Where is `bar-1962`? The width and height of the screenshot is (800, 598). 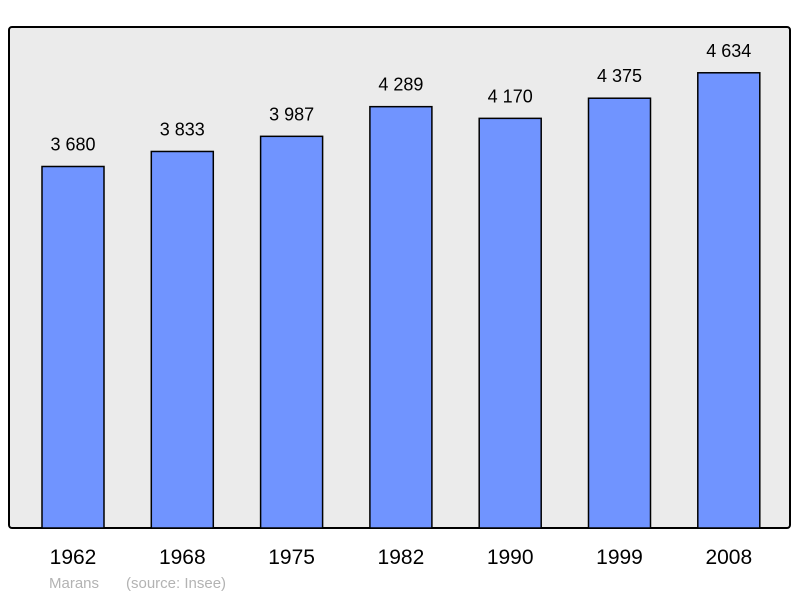 bar-1962 is located at coordinates (73, 347).